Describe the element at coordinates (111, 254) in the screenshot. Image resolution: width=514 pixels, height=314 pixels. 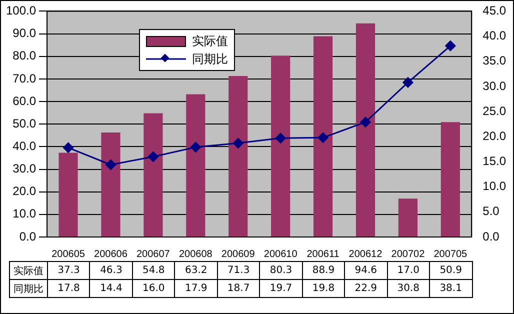
I see `x-tick-label: 200606` at that location.